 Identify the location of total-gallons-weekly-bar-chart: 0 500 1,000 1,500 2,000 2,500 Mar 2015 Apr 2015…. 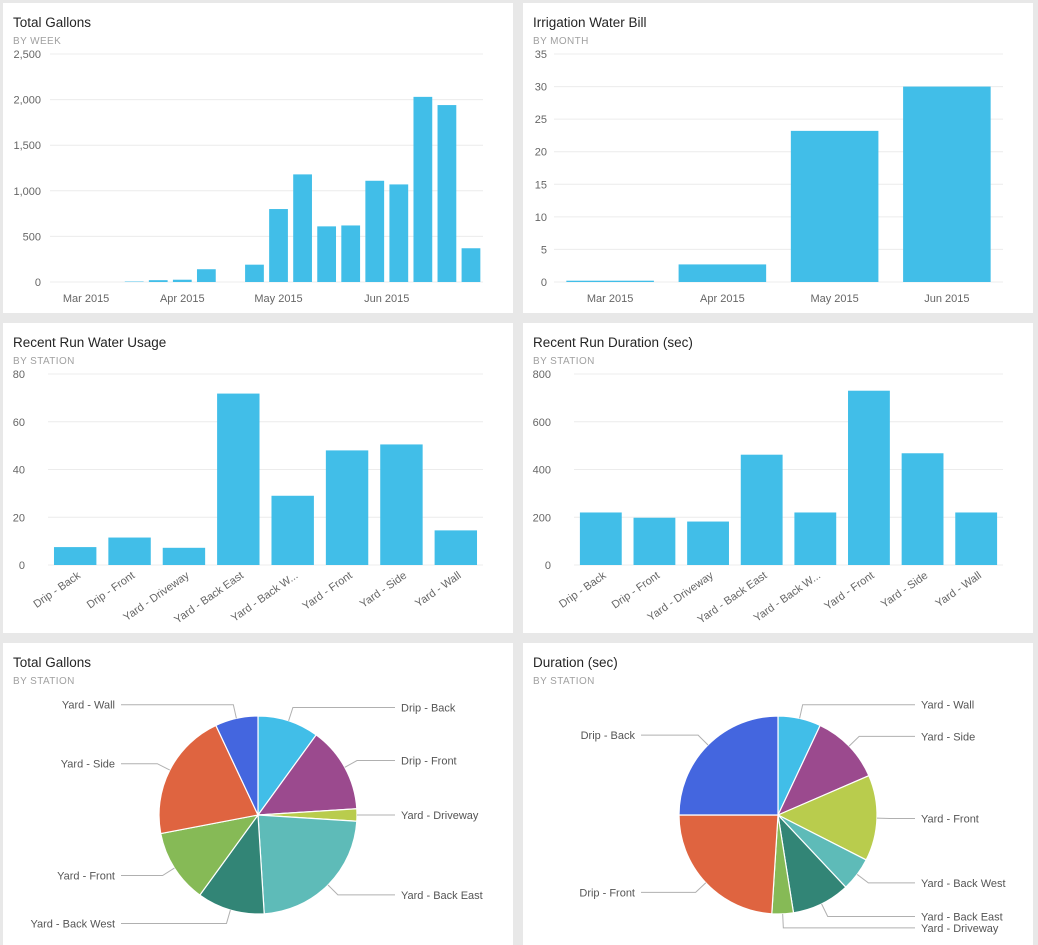
(248, 177).